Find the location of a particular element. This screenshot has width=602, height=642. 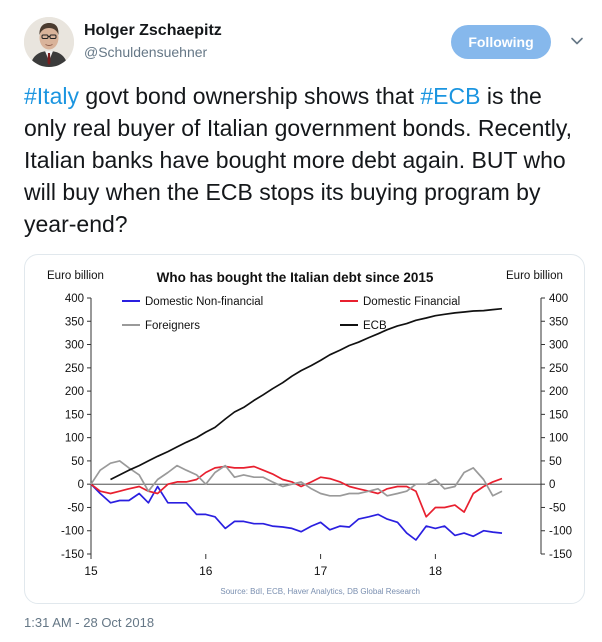

y-tick-label-right: 400 is located at coordinates (558, 299).